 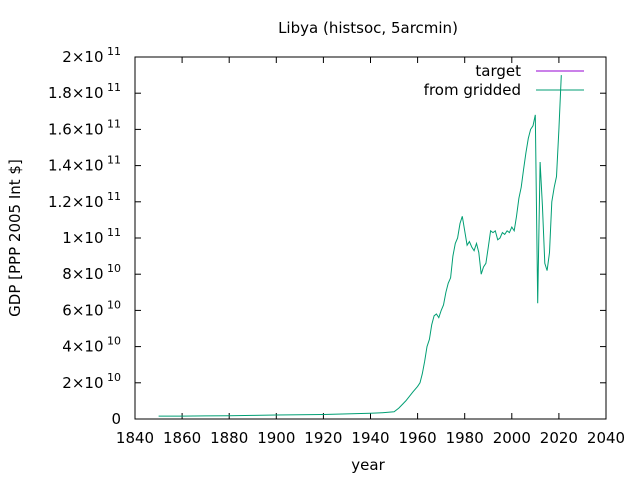 What do you see at coordinates (116, 419) in the screenshot?
I see `y-tick-label: 0` at bounding box center [116, 419].